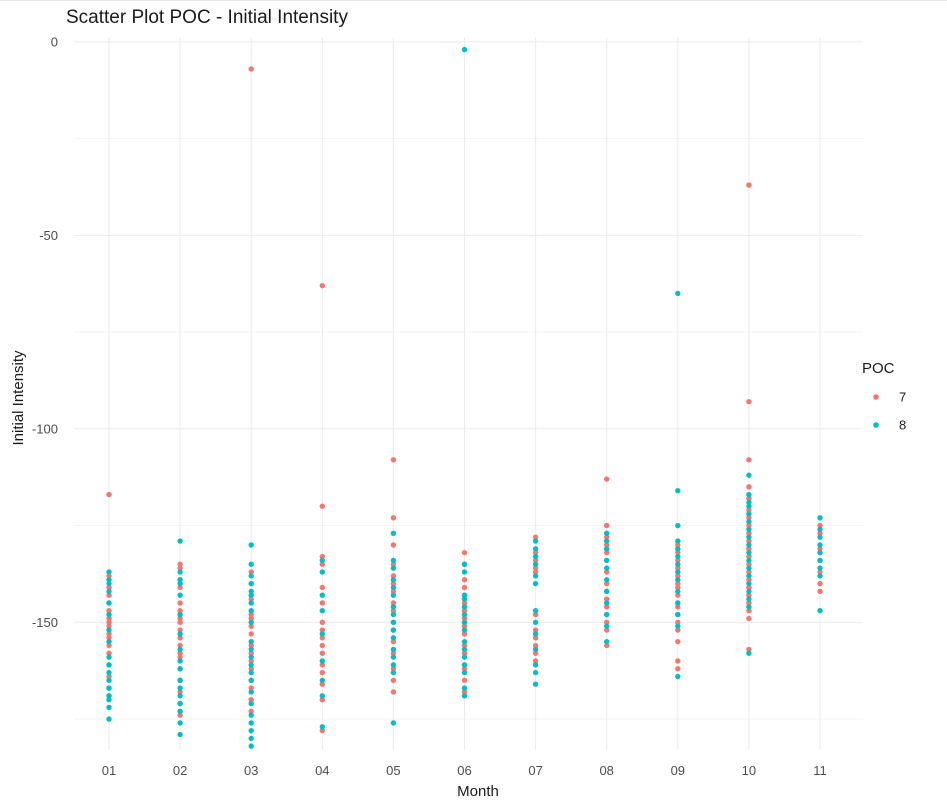 The width and height of the screenshot is (947, 800). Describe the element at coordinates (876, 397) in the screenshot. I see `legend-key` at that location.